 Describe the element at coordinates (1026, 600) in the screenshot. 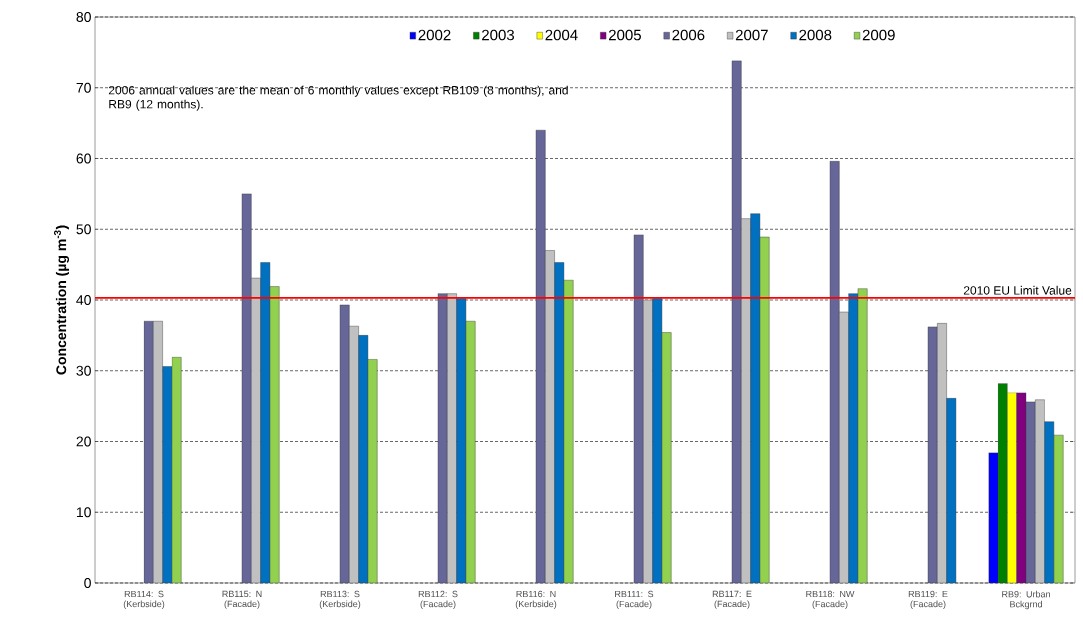

I see `x-tick-label: RB9: Urban Bckgrnd` at that location.